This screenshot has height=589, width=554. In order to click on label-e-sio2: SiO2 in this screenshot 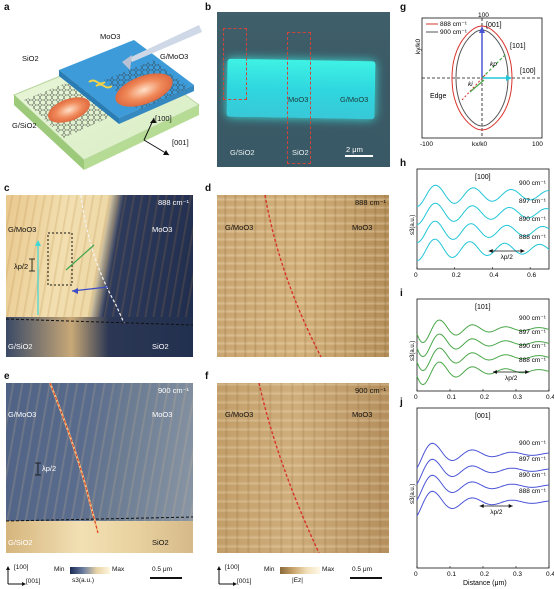, I will do `click(160, 542)`.